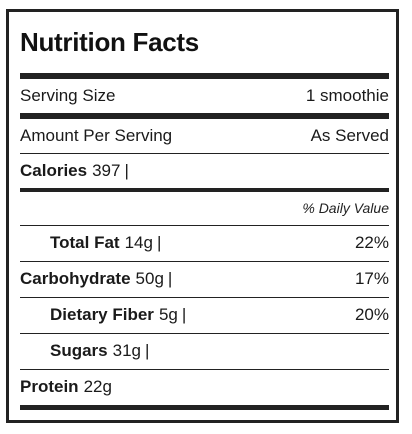 This screenshot has width=412, height=434. Describe the element at coordinates (68, 95) in the screenshot. I see `serving-size-label: Serving Size` at that location.